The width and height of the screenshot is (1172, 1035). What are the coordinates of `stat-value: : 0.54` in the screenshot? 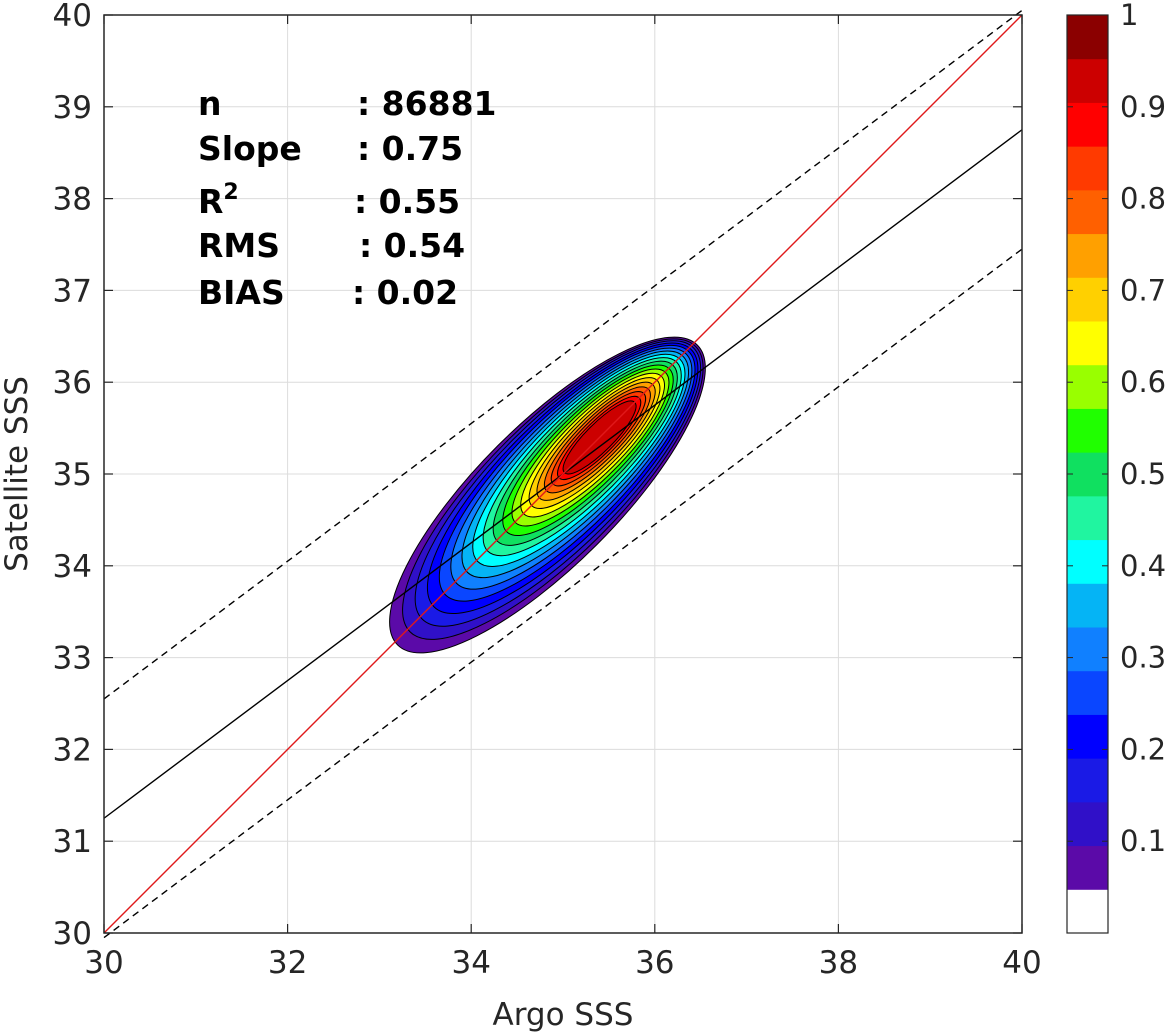 It's located at (412, 245).